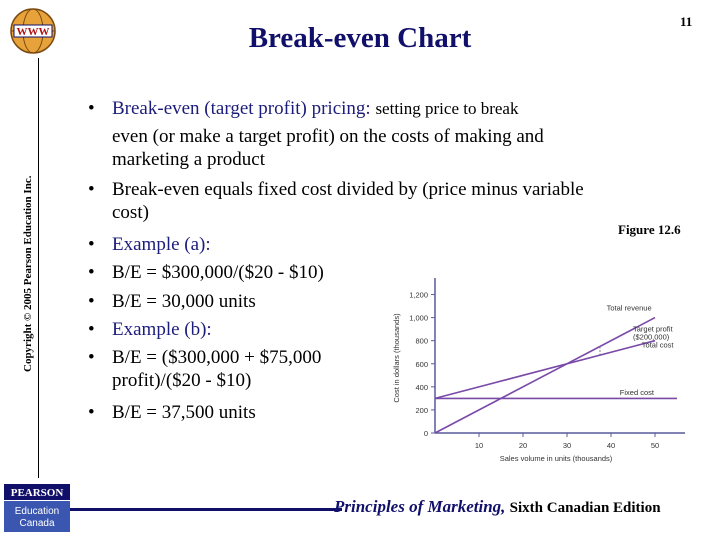 The image size is (720, 540). Describe the element at coordinates (217, 357) in the screenshot. I see `bullet-text: B/E = ($300,000 + $75,000` at that location.